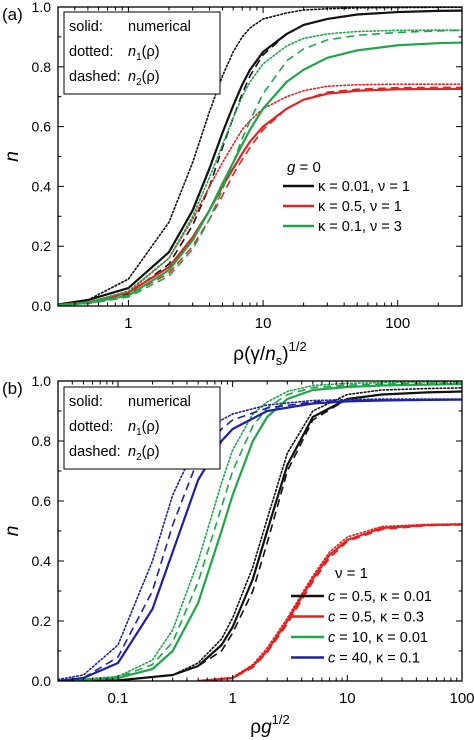 This screenshot has width=474, height=740. I want to click on legend-title: g = 0, so click(304, 167).